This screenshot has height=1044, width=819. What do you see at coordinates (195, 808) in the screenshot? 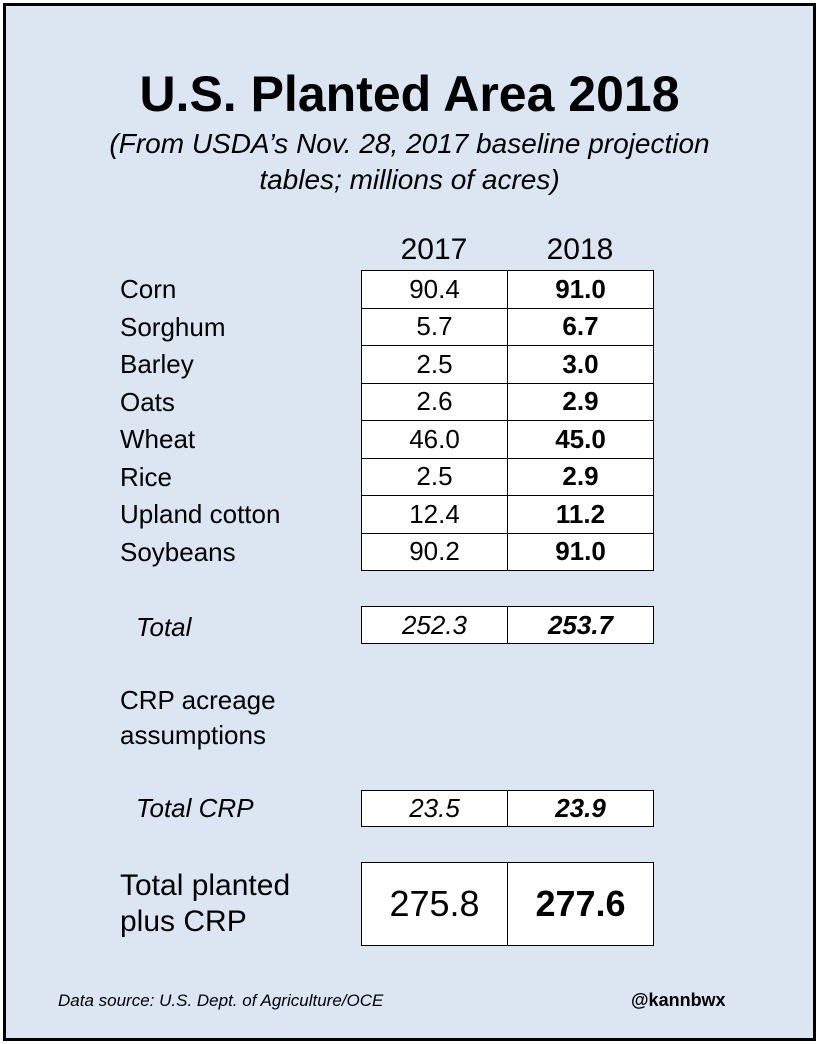
I see `total-crp-label: Total CRP` at bounding box center [195, 808].